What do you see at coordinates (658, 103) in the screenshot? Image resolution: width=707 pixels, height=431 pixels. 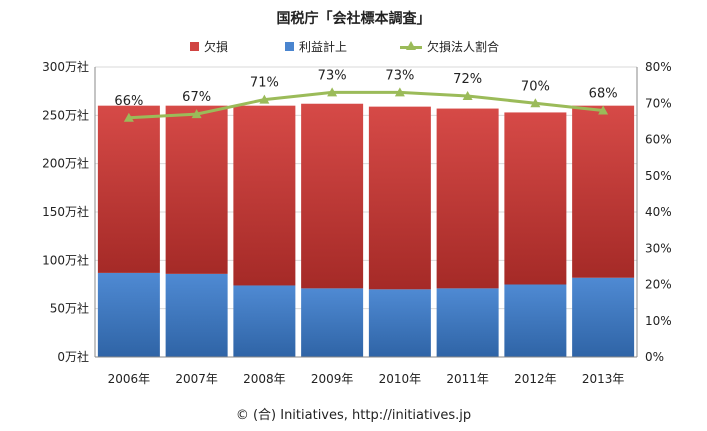 I see `y2-tick-label: 70%` at bounding box center [658, 103].